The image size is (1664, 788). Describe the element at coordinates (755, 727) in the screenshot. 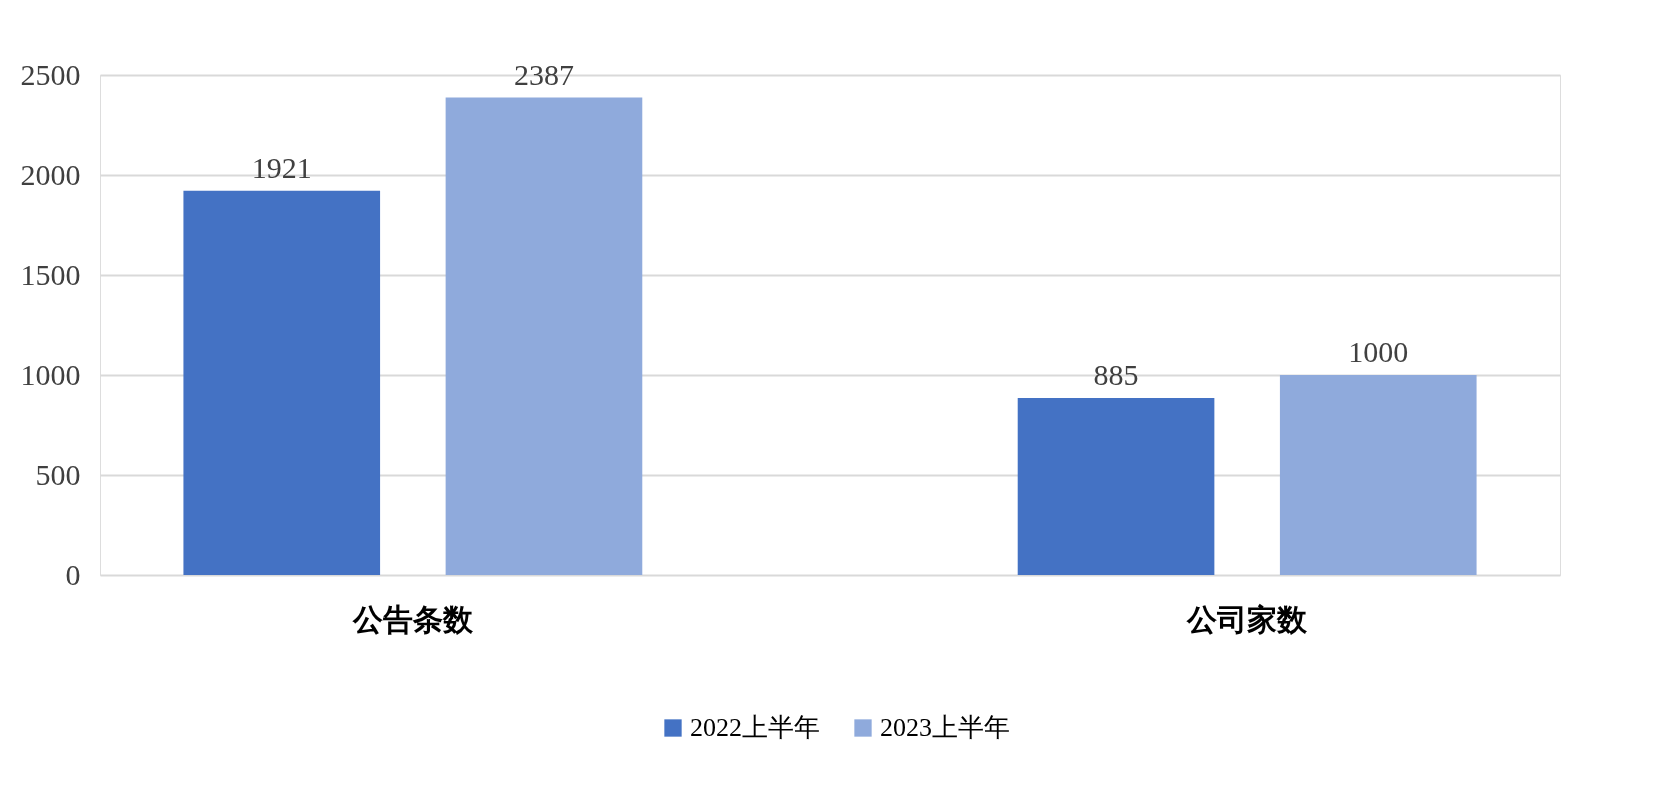

I see `legend-label: 2022上半年` at that location.